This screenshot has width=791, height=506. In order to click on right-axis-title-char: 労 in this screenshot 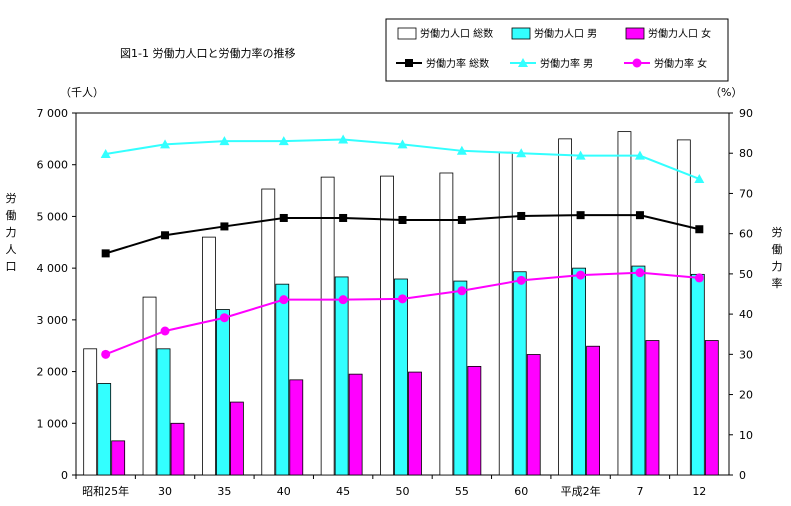, I will do `click(777, 232)`.